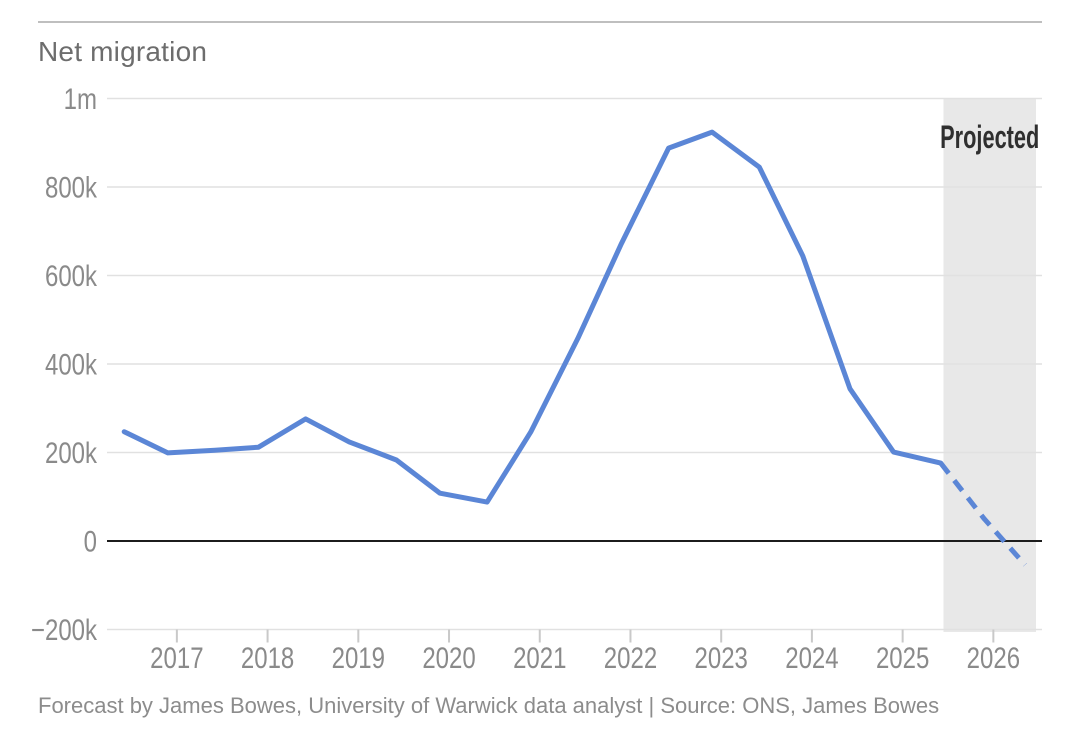  Describe the element at coordinates (993, 657) in the screenshot. I see `x-tick-label: 2026` at that location.